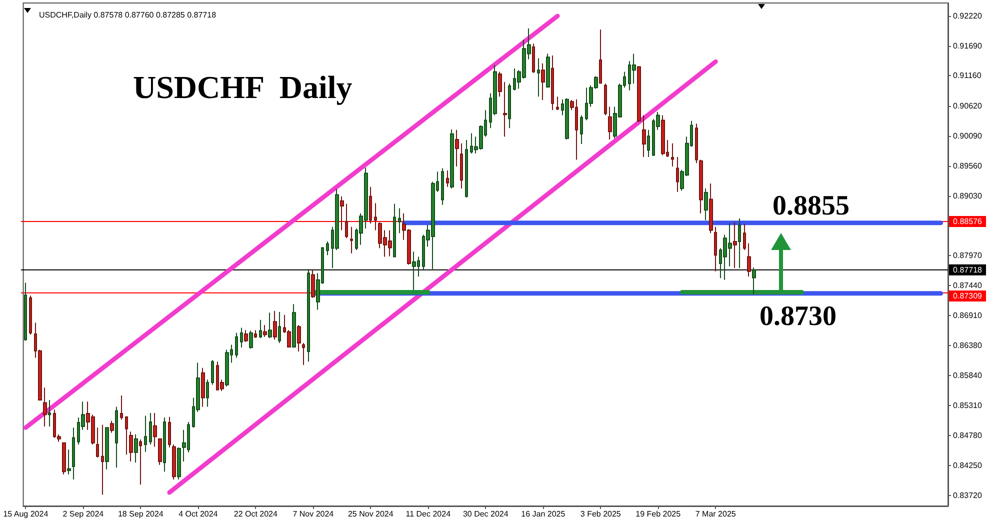 The image size is (990, 525). Describe the element at coordinates (128, 15) in the screenshot. I see `text: USDCHF,Daily 0.87578 0.87760 0.87285 0.87718` at that location.